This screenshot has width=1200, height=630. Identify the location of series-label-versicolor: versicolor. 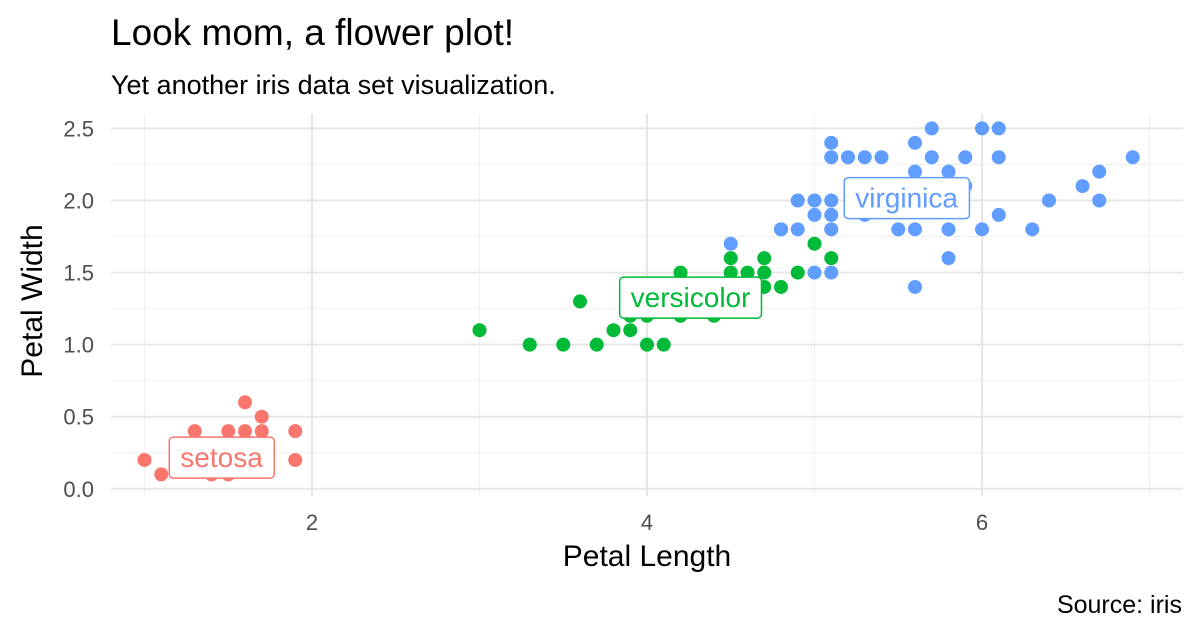
(690, 297).